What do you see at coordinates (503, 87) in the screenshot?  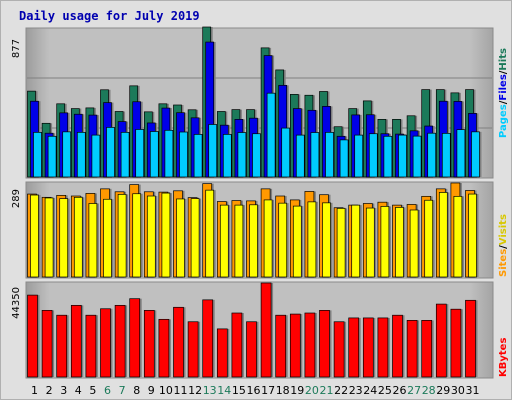 I see `legend-files: Files` at bounding box center [503, 87].